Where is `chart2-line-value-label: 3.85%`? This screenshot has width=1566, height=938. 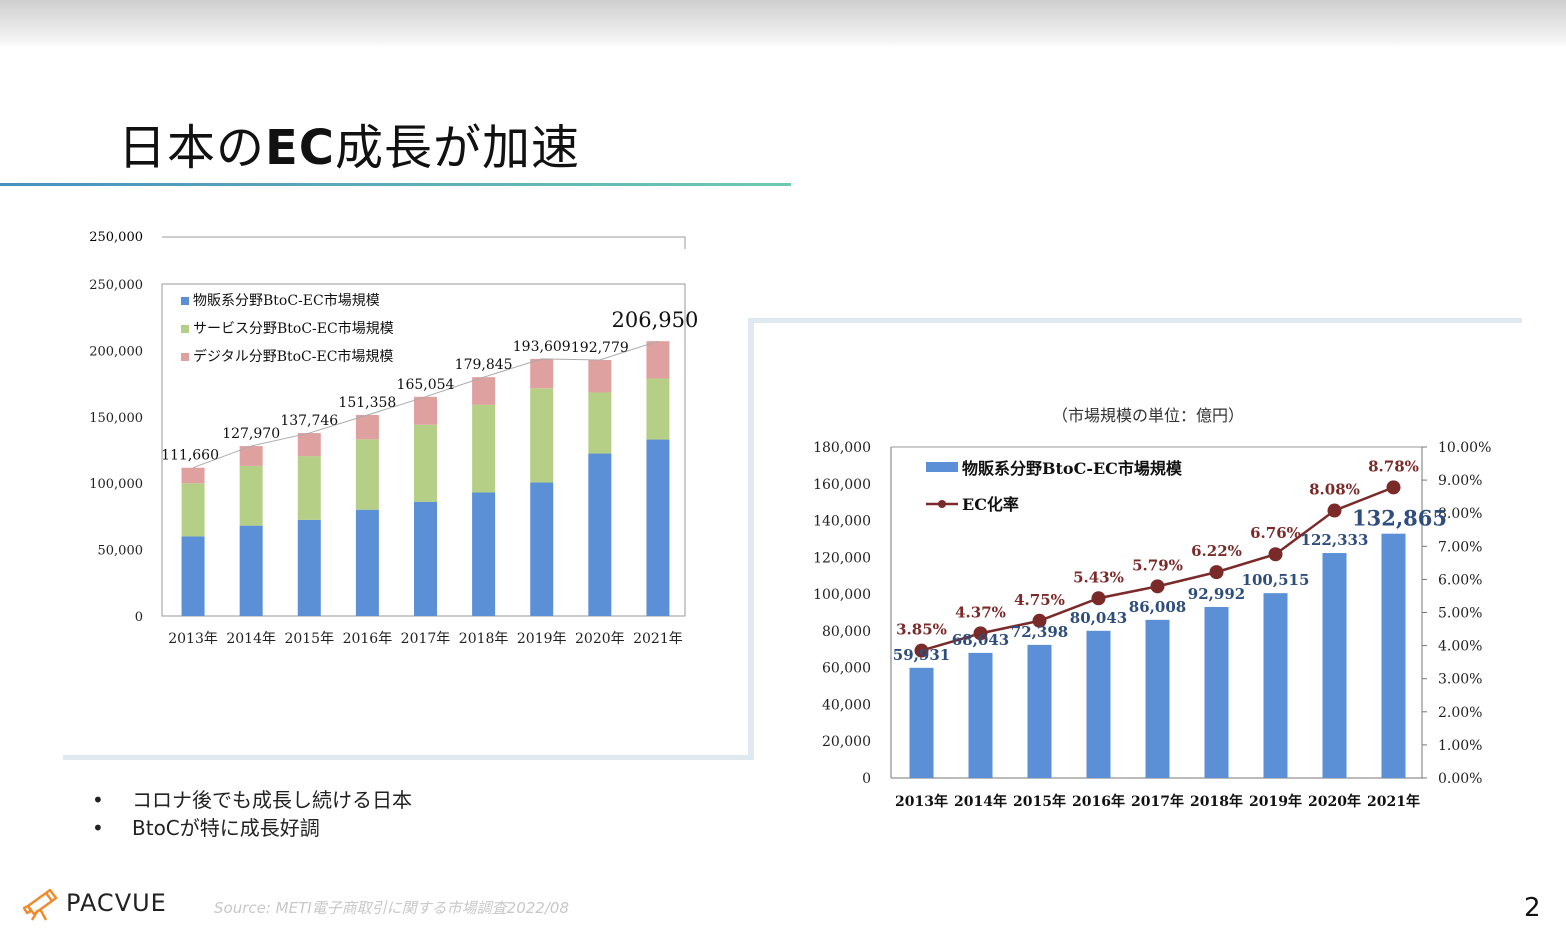
chart2-line-value-label: 3.85% is located at coordinates (921, 630).